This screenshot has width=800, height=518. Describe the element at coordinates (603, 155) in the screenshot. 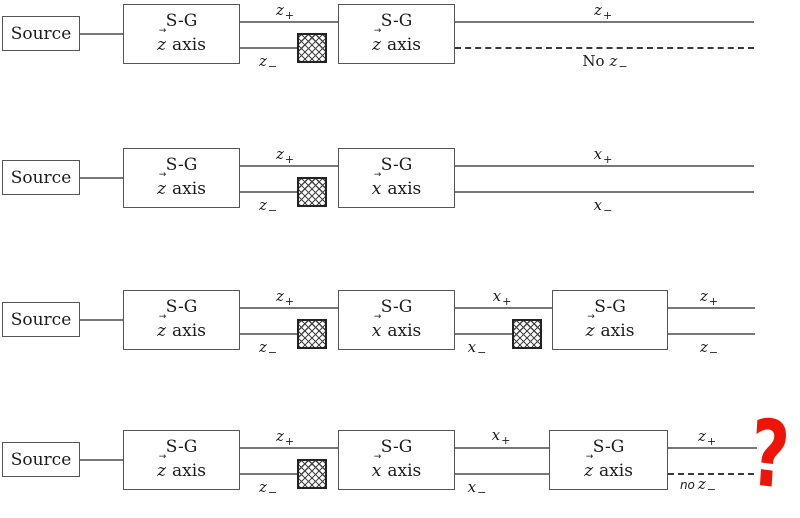

I see `label-x-plus-out: x+` at that location.